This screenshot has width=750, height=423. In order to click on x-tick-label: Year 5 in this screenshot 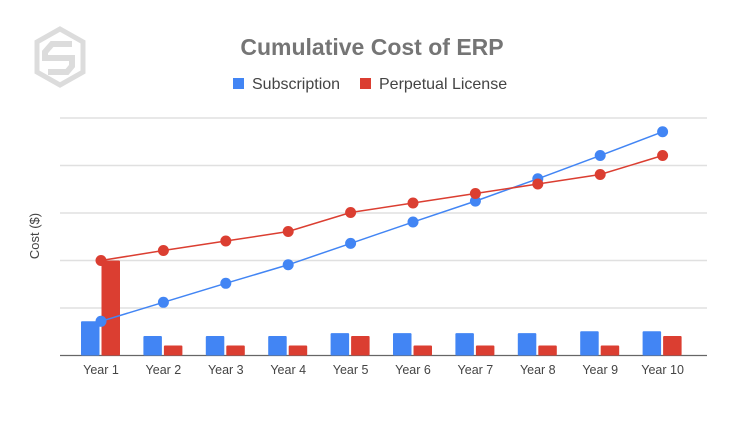, I will do `click(351, 370)`.